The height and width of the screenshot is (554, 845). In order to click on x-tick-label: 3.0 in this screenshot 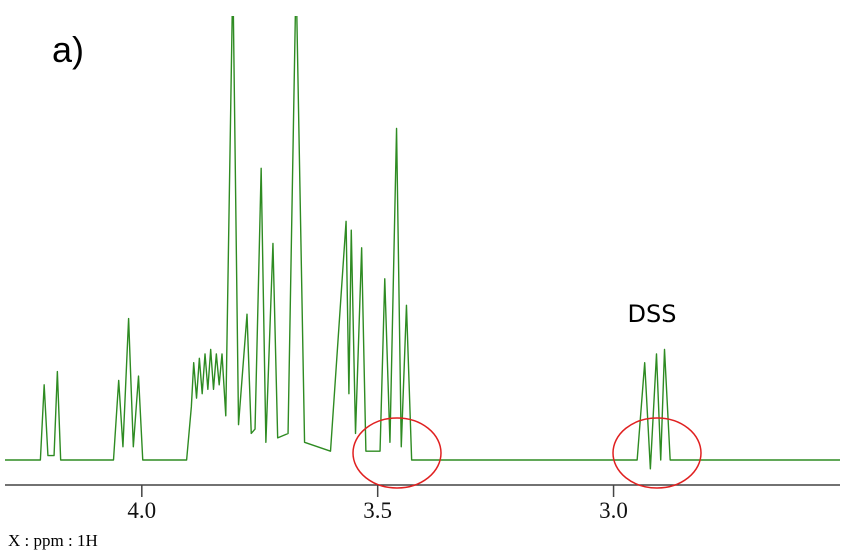, I will do `click(613, 510)`.